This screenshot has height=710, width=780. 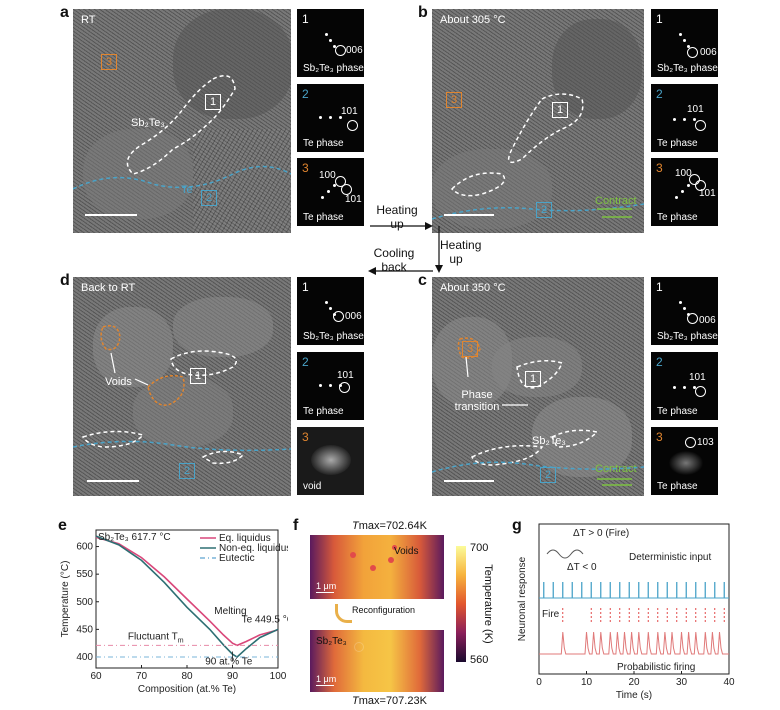 What do you see at coordinates (359, 647) in the screenshot?
I see `grain-dot` at bounding box center [359, 647].